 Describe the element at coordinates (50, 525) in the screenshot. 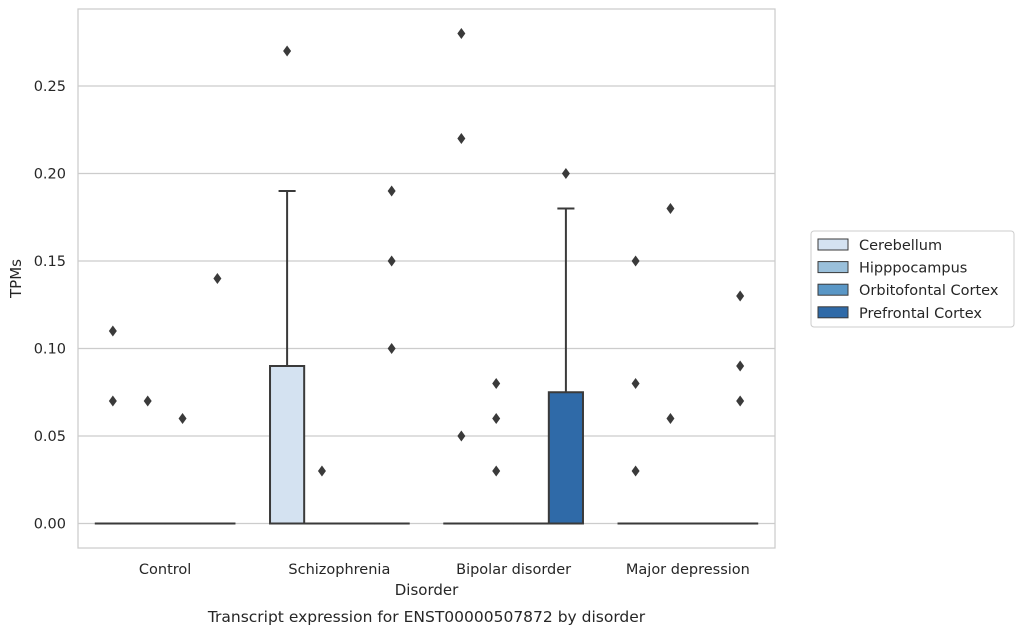

I see `y-tick-label: 0.00` at that location.